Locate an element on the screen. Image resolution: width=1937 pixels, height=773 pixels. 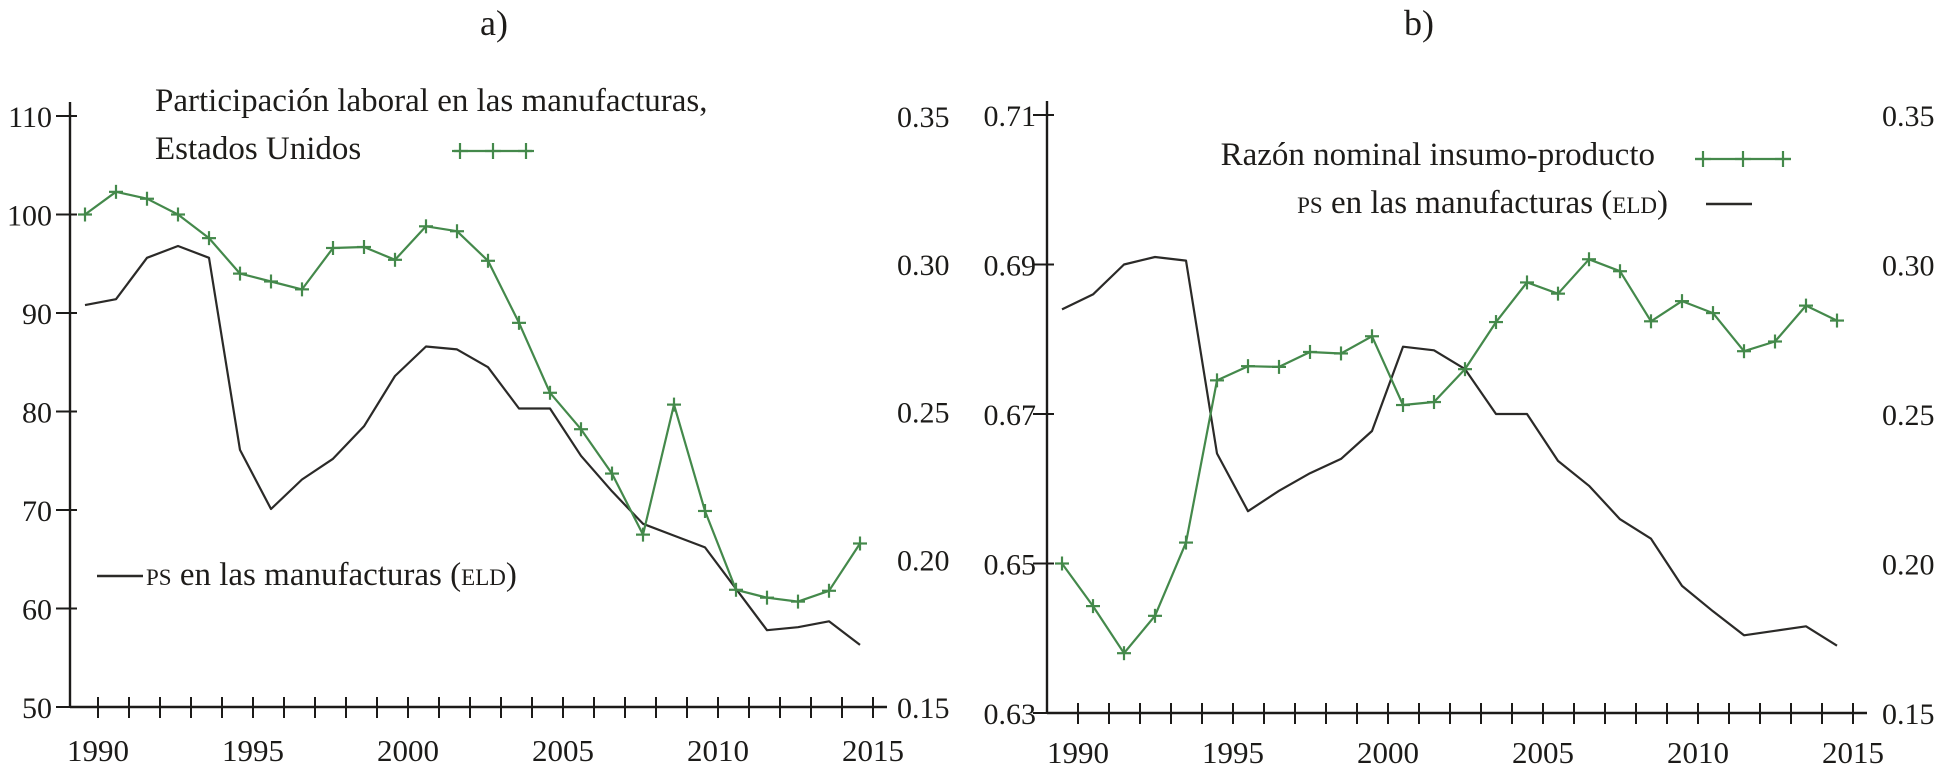
panel-a-title: a) is located at coordinates (494, 23).